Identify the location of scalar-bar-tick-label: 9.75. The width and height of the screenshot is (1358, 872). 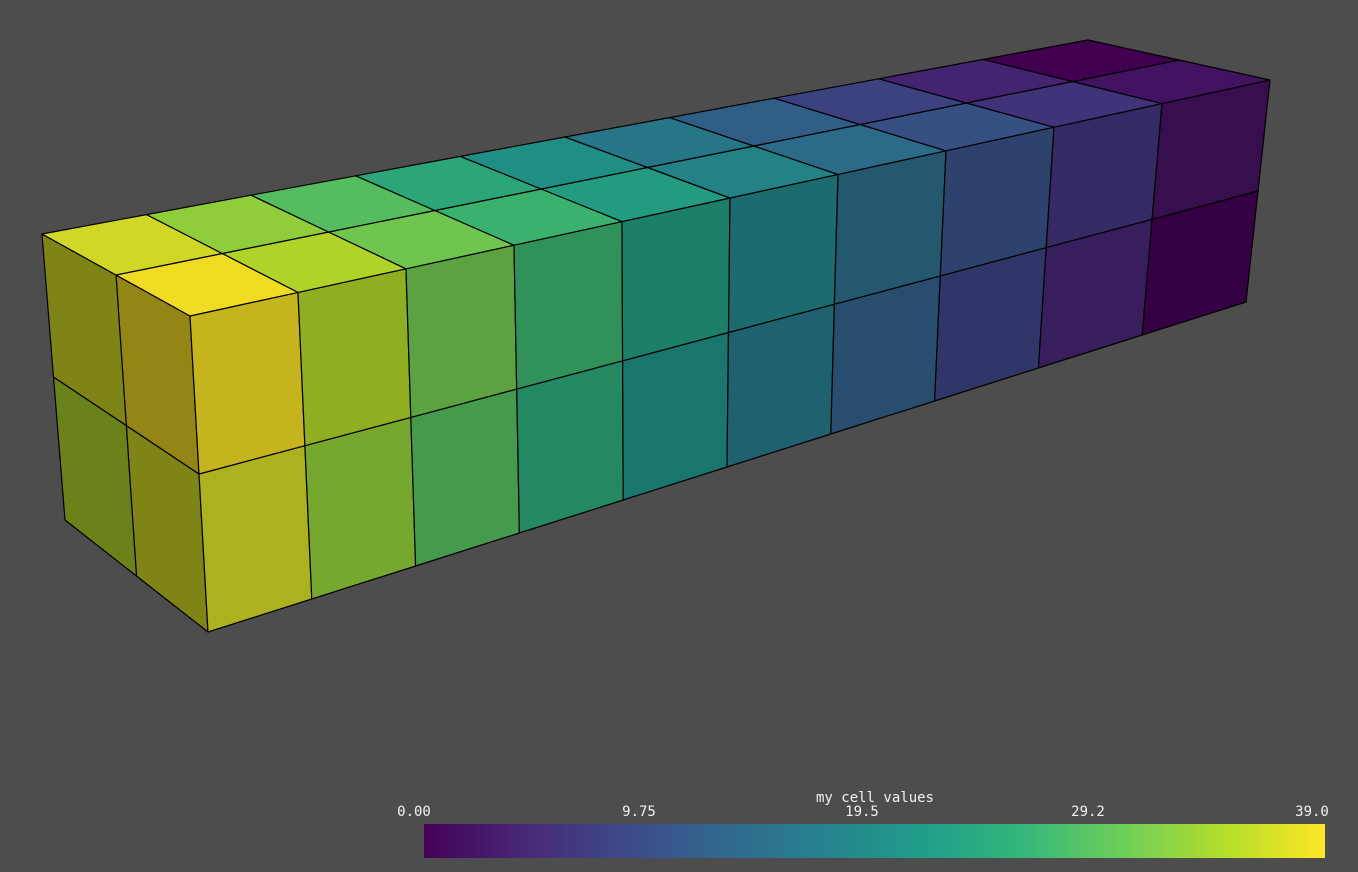
(639, 812).